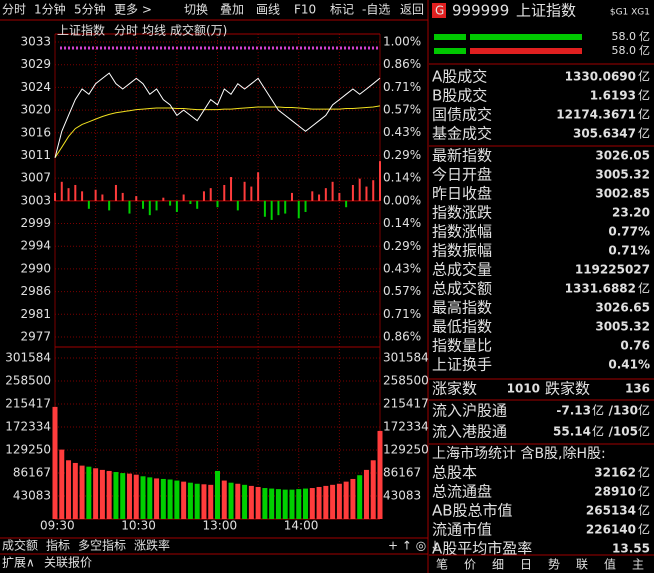 The image size is (654, 573). What do you see at coordinates (622, 308) in the screenshot?
I see `quote-value: 3026.65` at bounding box center [622, 308].